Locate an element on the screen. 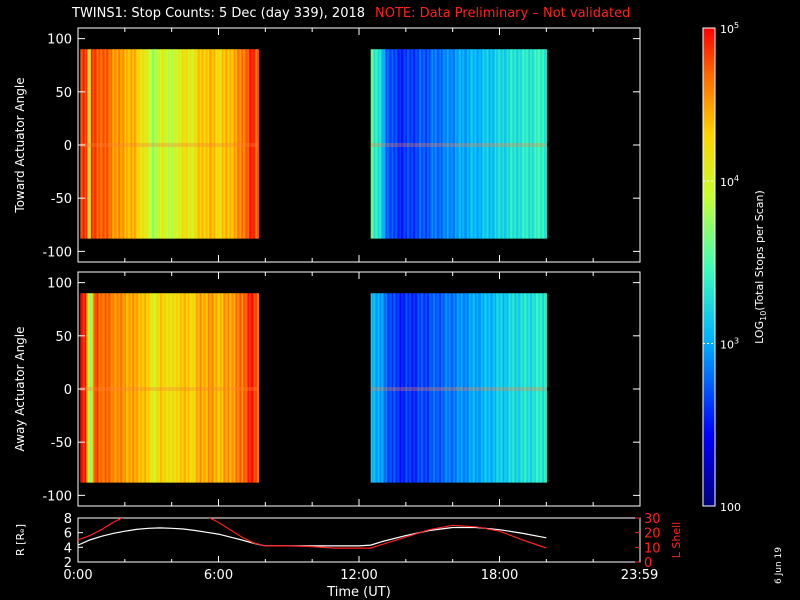 Image resolution: width=800 pixels, height=600 pixels. y-tick-label-right: 20 is located at coordinates (652, 534).